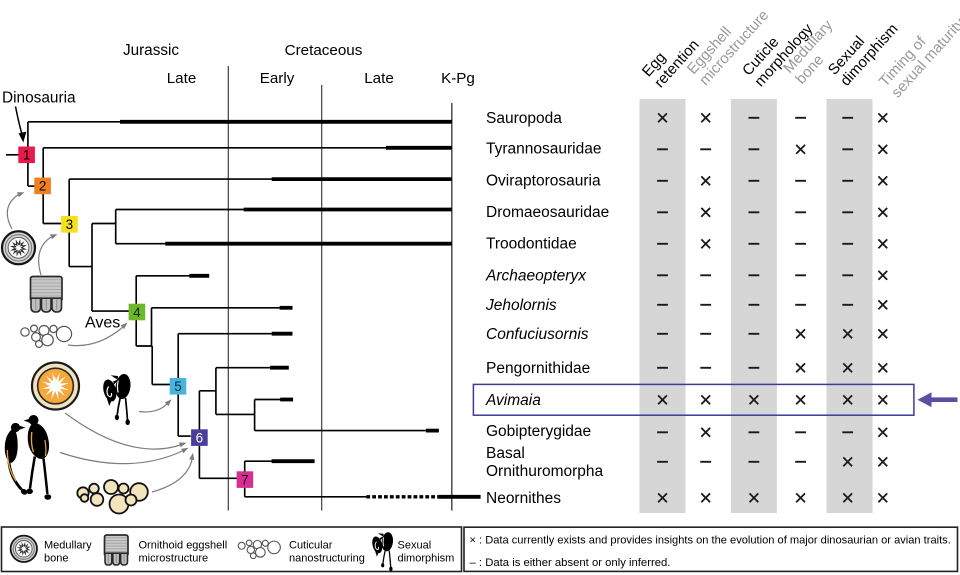  What do you see at coordinates (43, 186) in the screenshot?
I see `svg-text: 2` at bounding box center [43, 186].